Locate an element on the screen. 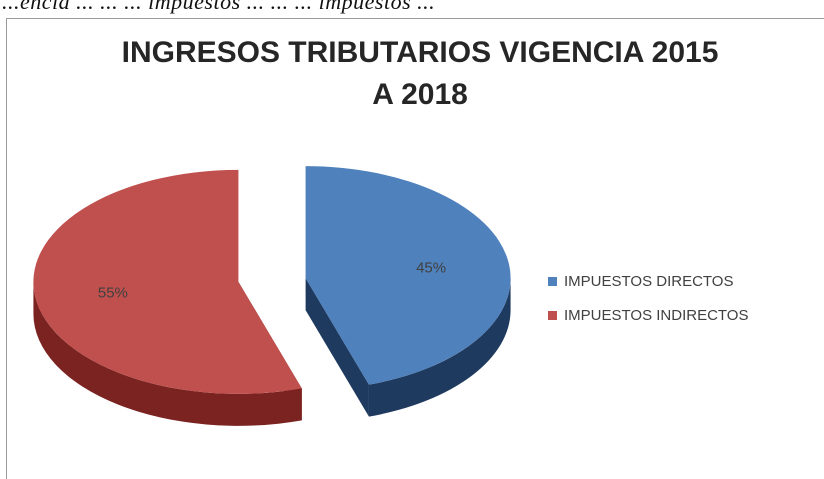 This screenshot has height=479, width=824. legend-label-directos: IMPUESTOS DIRECTOS is located at coordinates (648, 281).